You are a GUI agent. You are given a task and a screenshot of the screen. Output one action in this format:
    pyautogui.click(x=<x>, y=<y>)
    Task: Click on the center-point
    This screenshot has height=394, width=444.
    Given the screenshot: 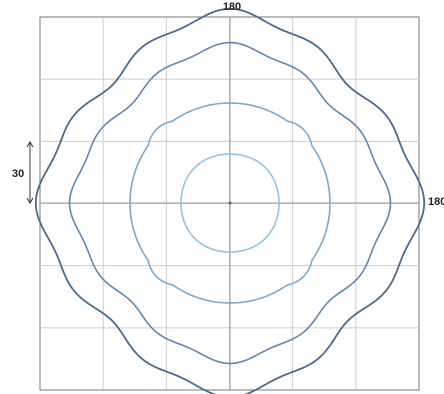 What is the action you would take?
    pyautogui.click(x=230, y=203)
    